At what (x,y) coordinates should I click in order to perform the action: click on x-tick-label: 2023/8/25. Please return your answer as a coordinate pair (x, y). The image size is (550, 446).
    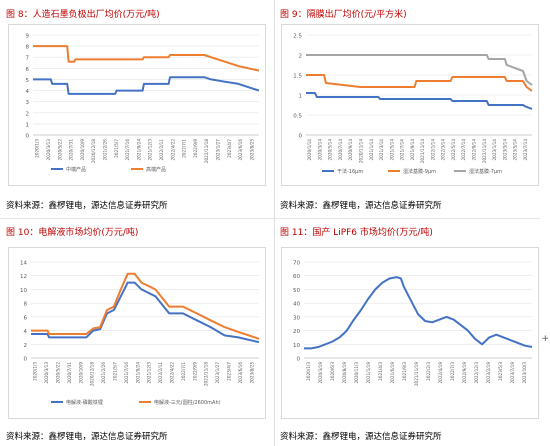
    Looking at the image, I should click on (251, 373).